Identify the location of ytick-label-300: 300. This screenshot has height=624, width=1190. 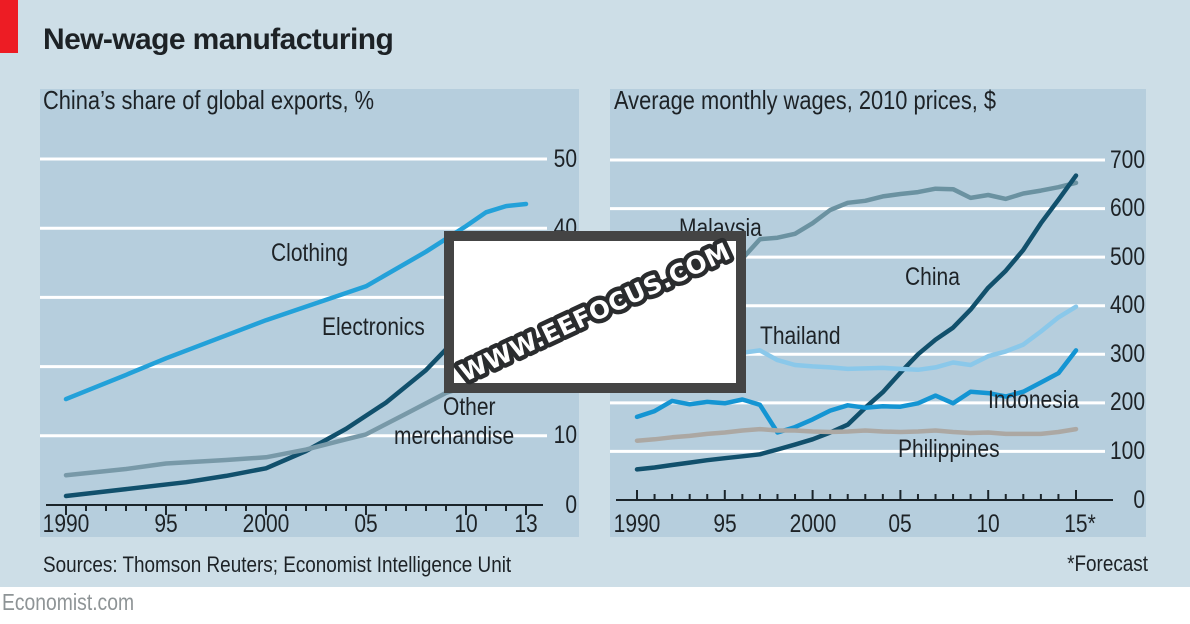
(1127, 353).